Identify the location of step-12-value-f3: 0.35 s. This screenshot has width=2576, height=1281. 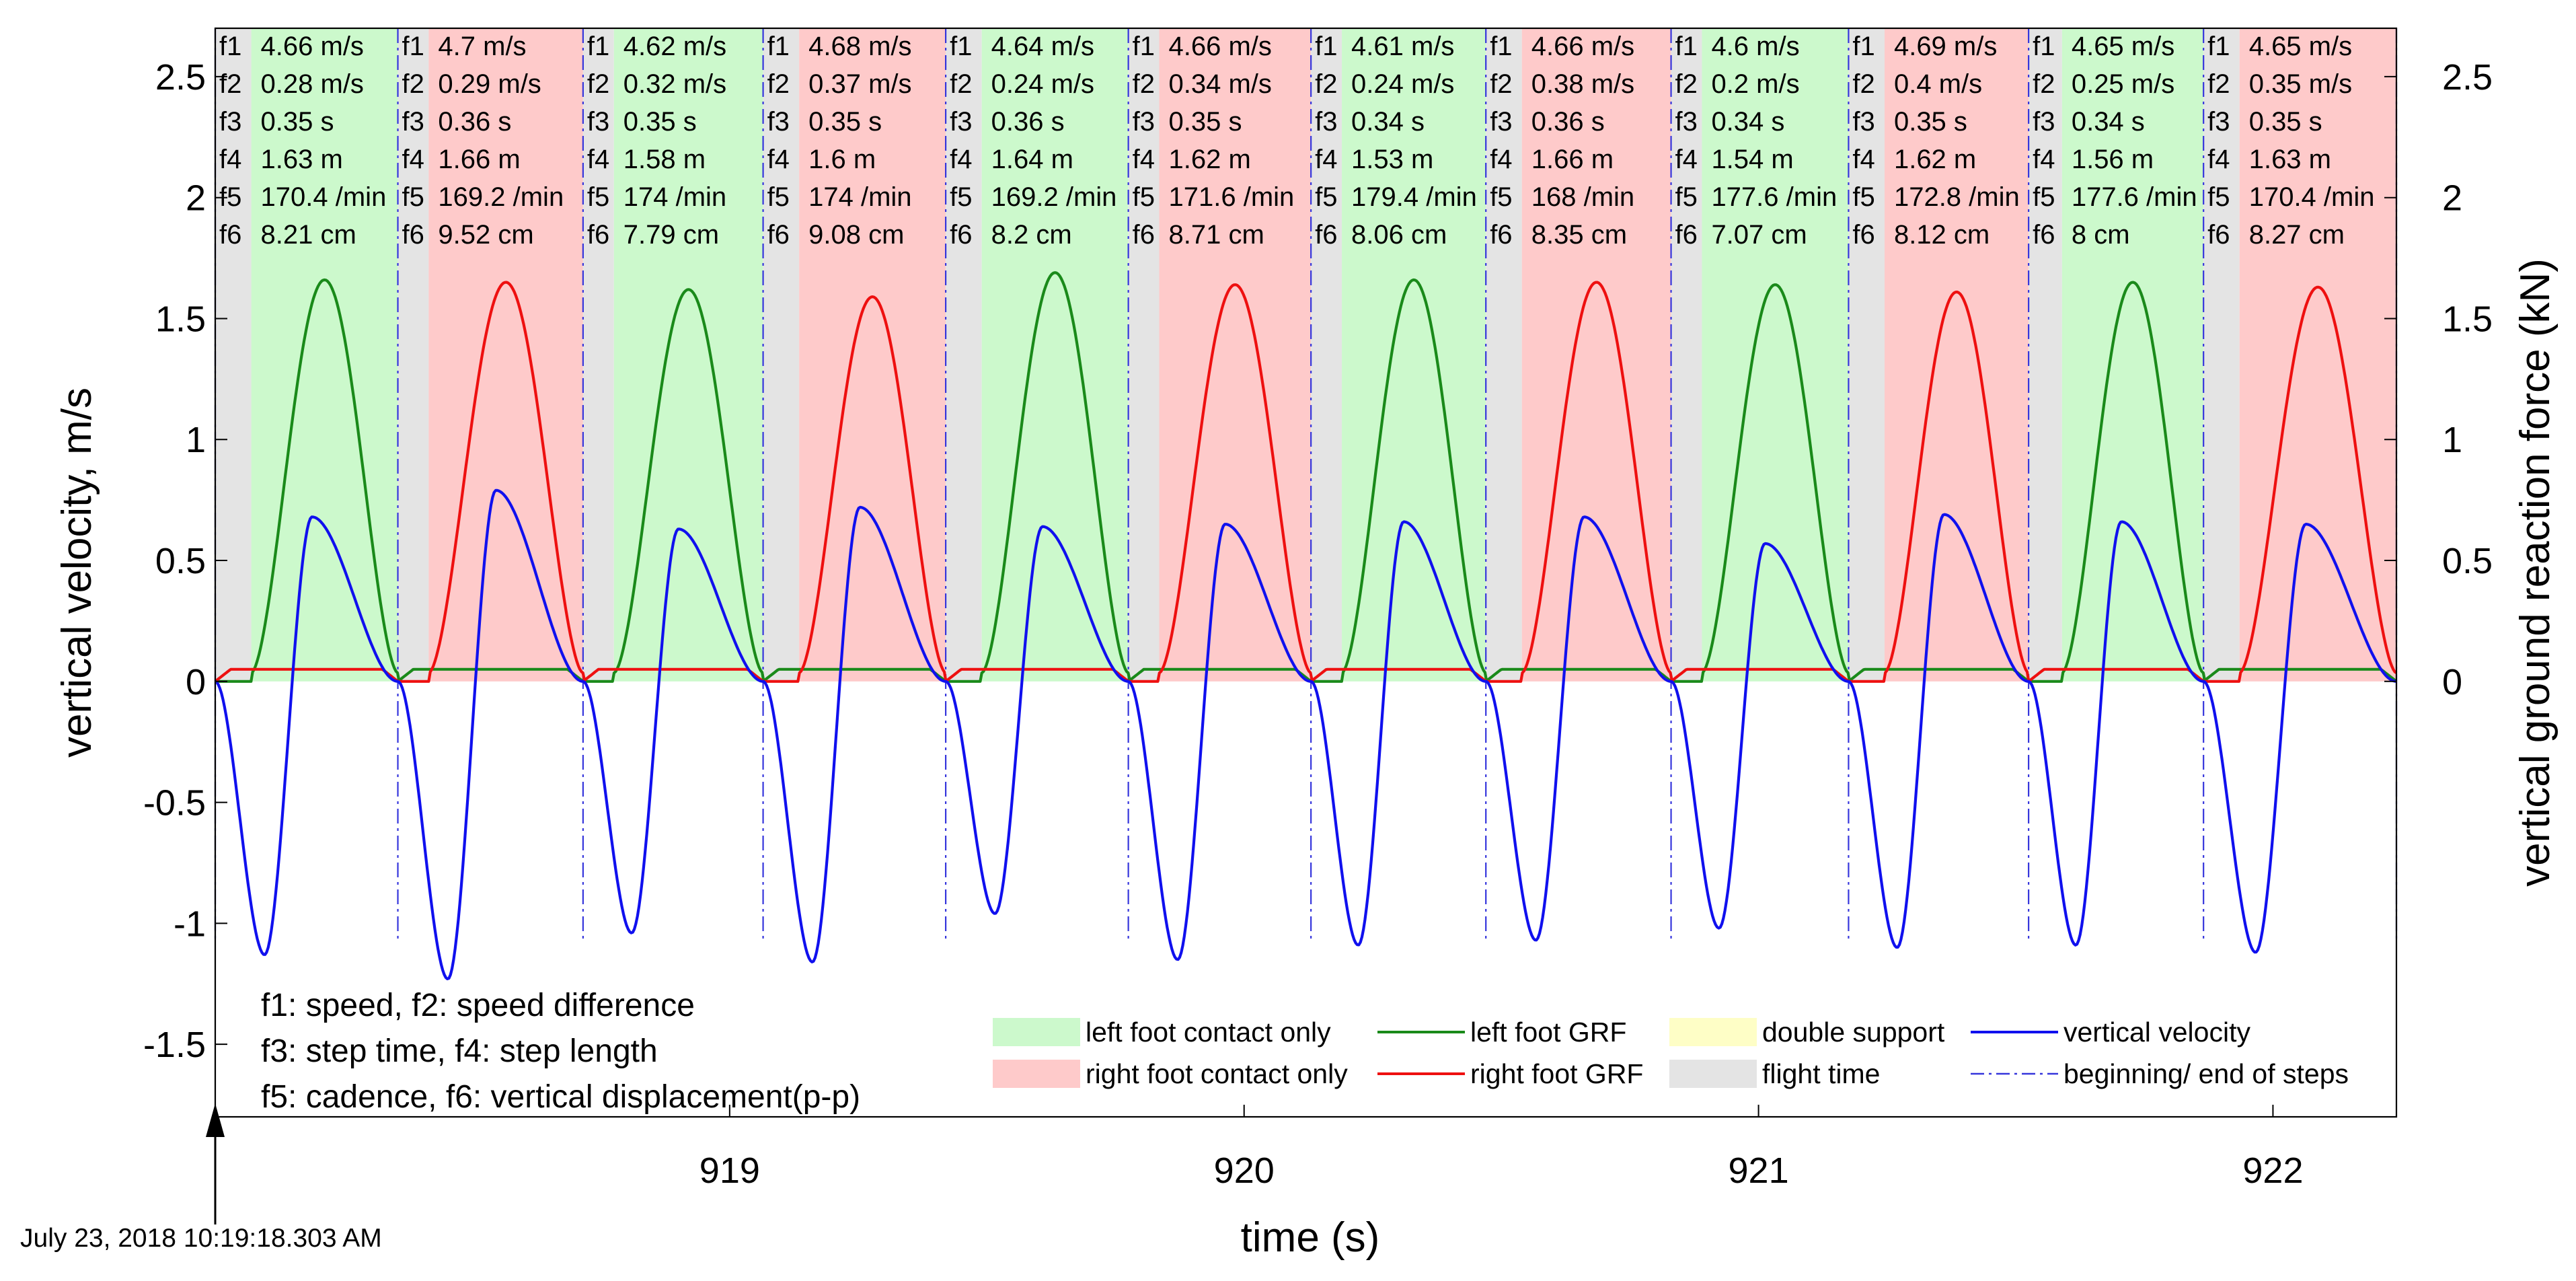
(2285, 122).